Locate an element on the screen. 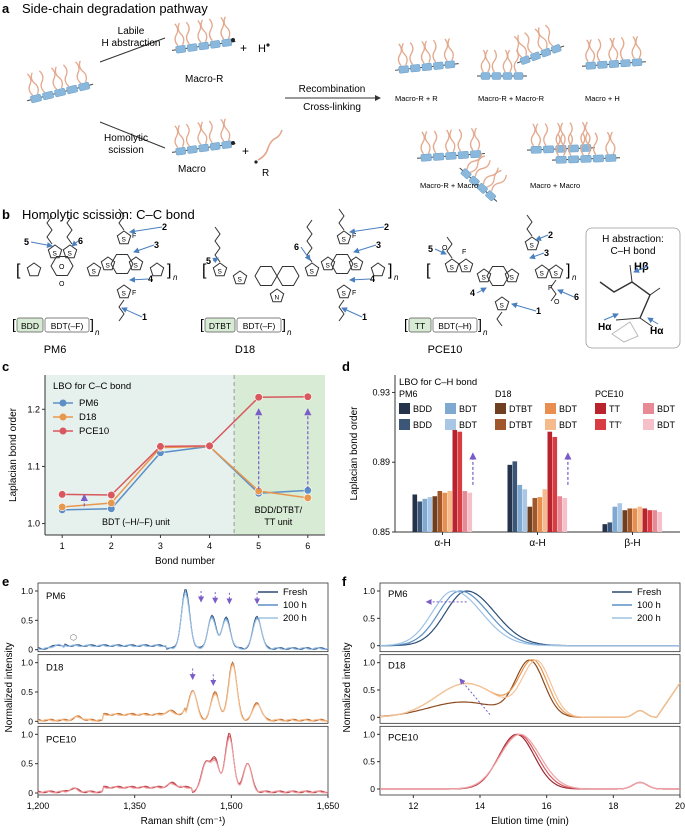  legend-label: BDT is located at coordinates (666, 409).